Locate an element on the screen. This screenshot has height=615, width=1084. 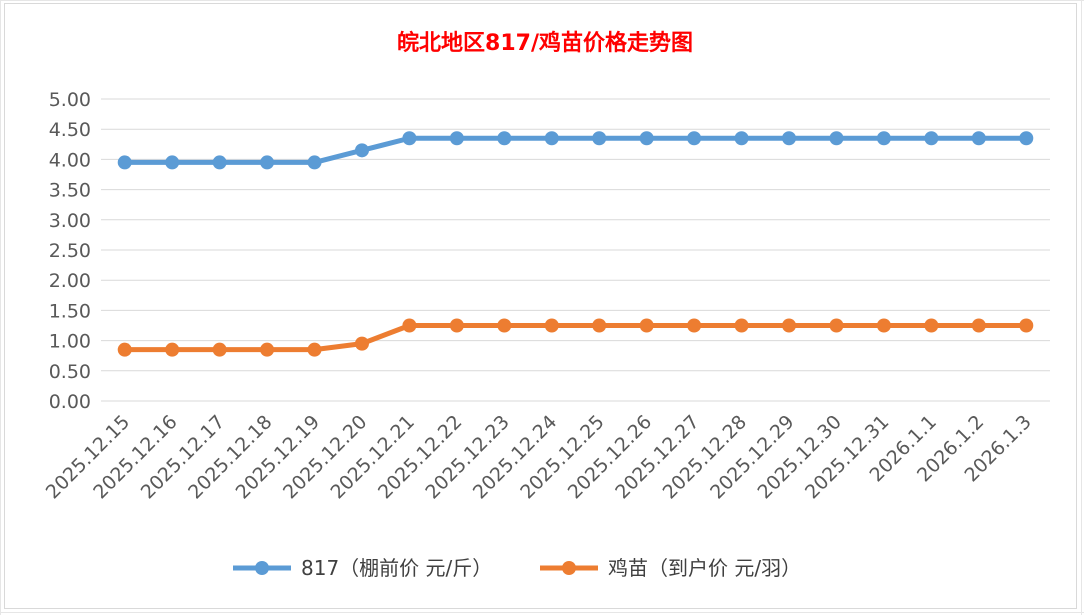
y-tick-label: 4.50 is located at coordinates (70, 130).